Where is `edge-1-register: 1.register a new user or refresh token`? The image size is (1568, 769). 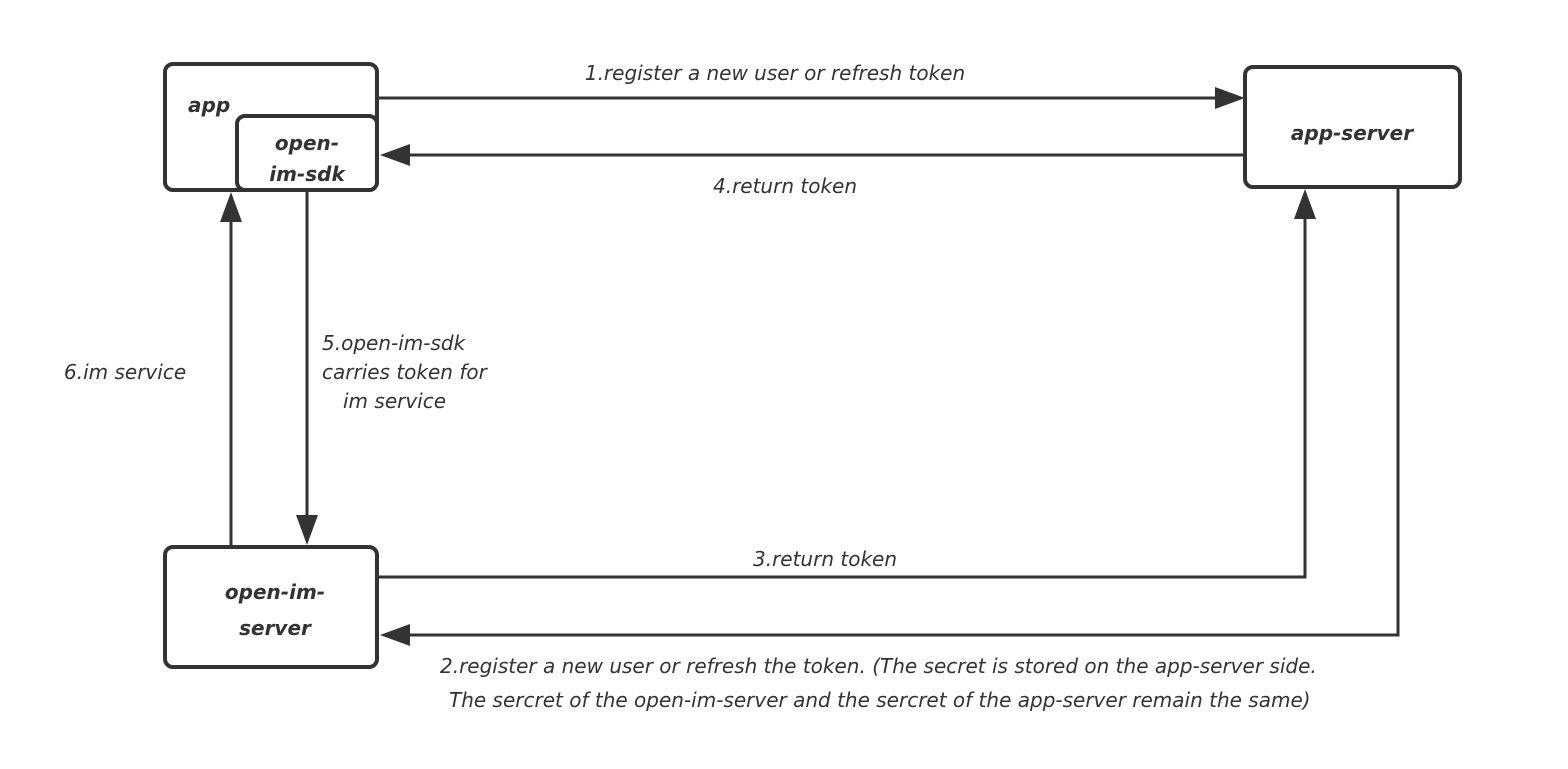
edge-1-register: 1.register a new user or refresh token is located at coordinates (812, 85).